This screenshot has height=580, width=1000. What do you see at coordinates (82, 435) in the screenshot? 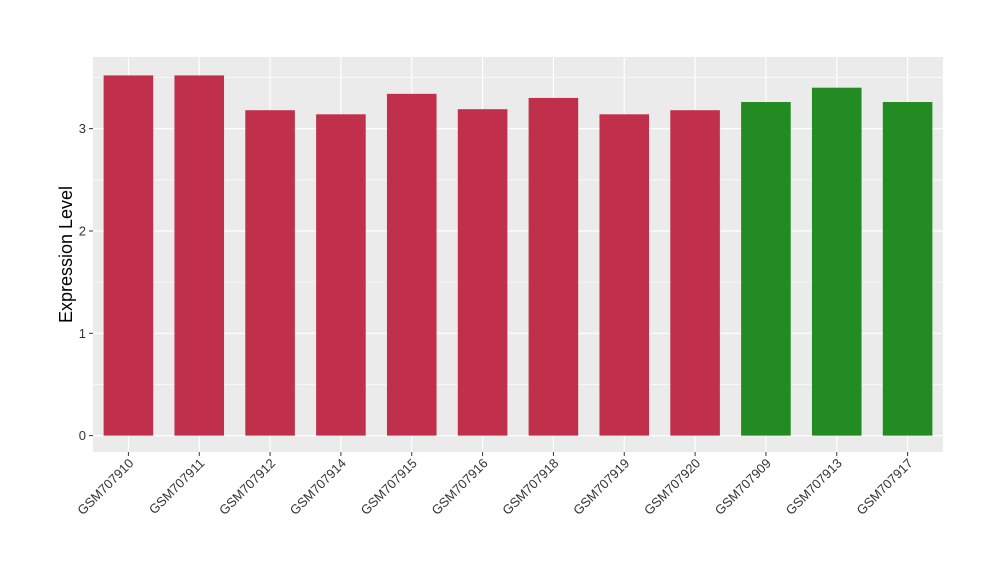
I see `y-tick-label: 0` at bounding box center [82, 435].